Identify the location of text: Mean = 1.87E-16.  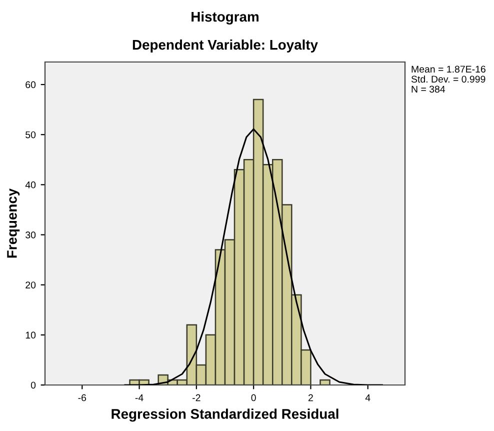
(449, 69).